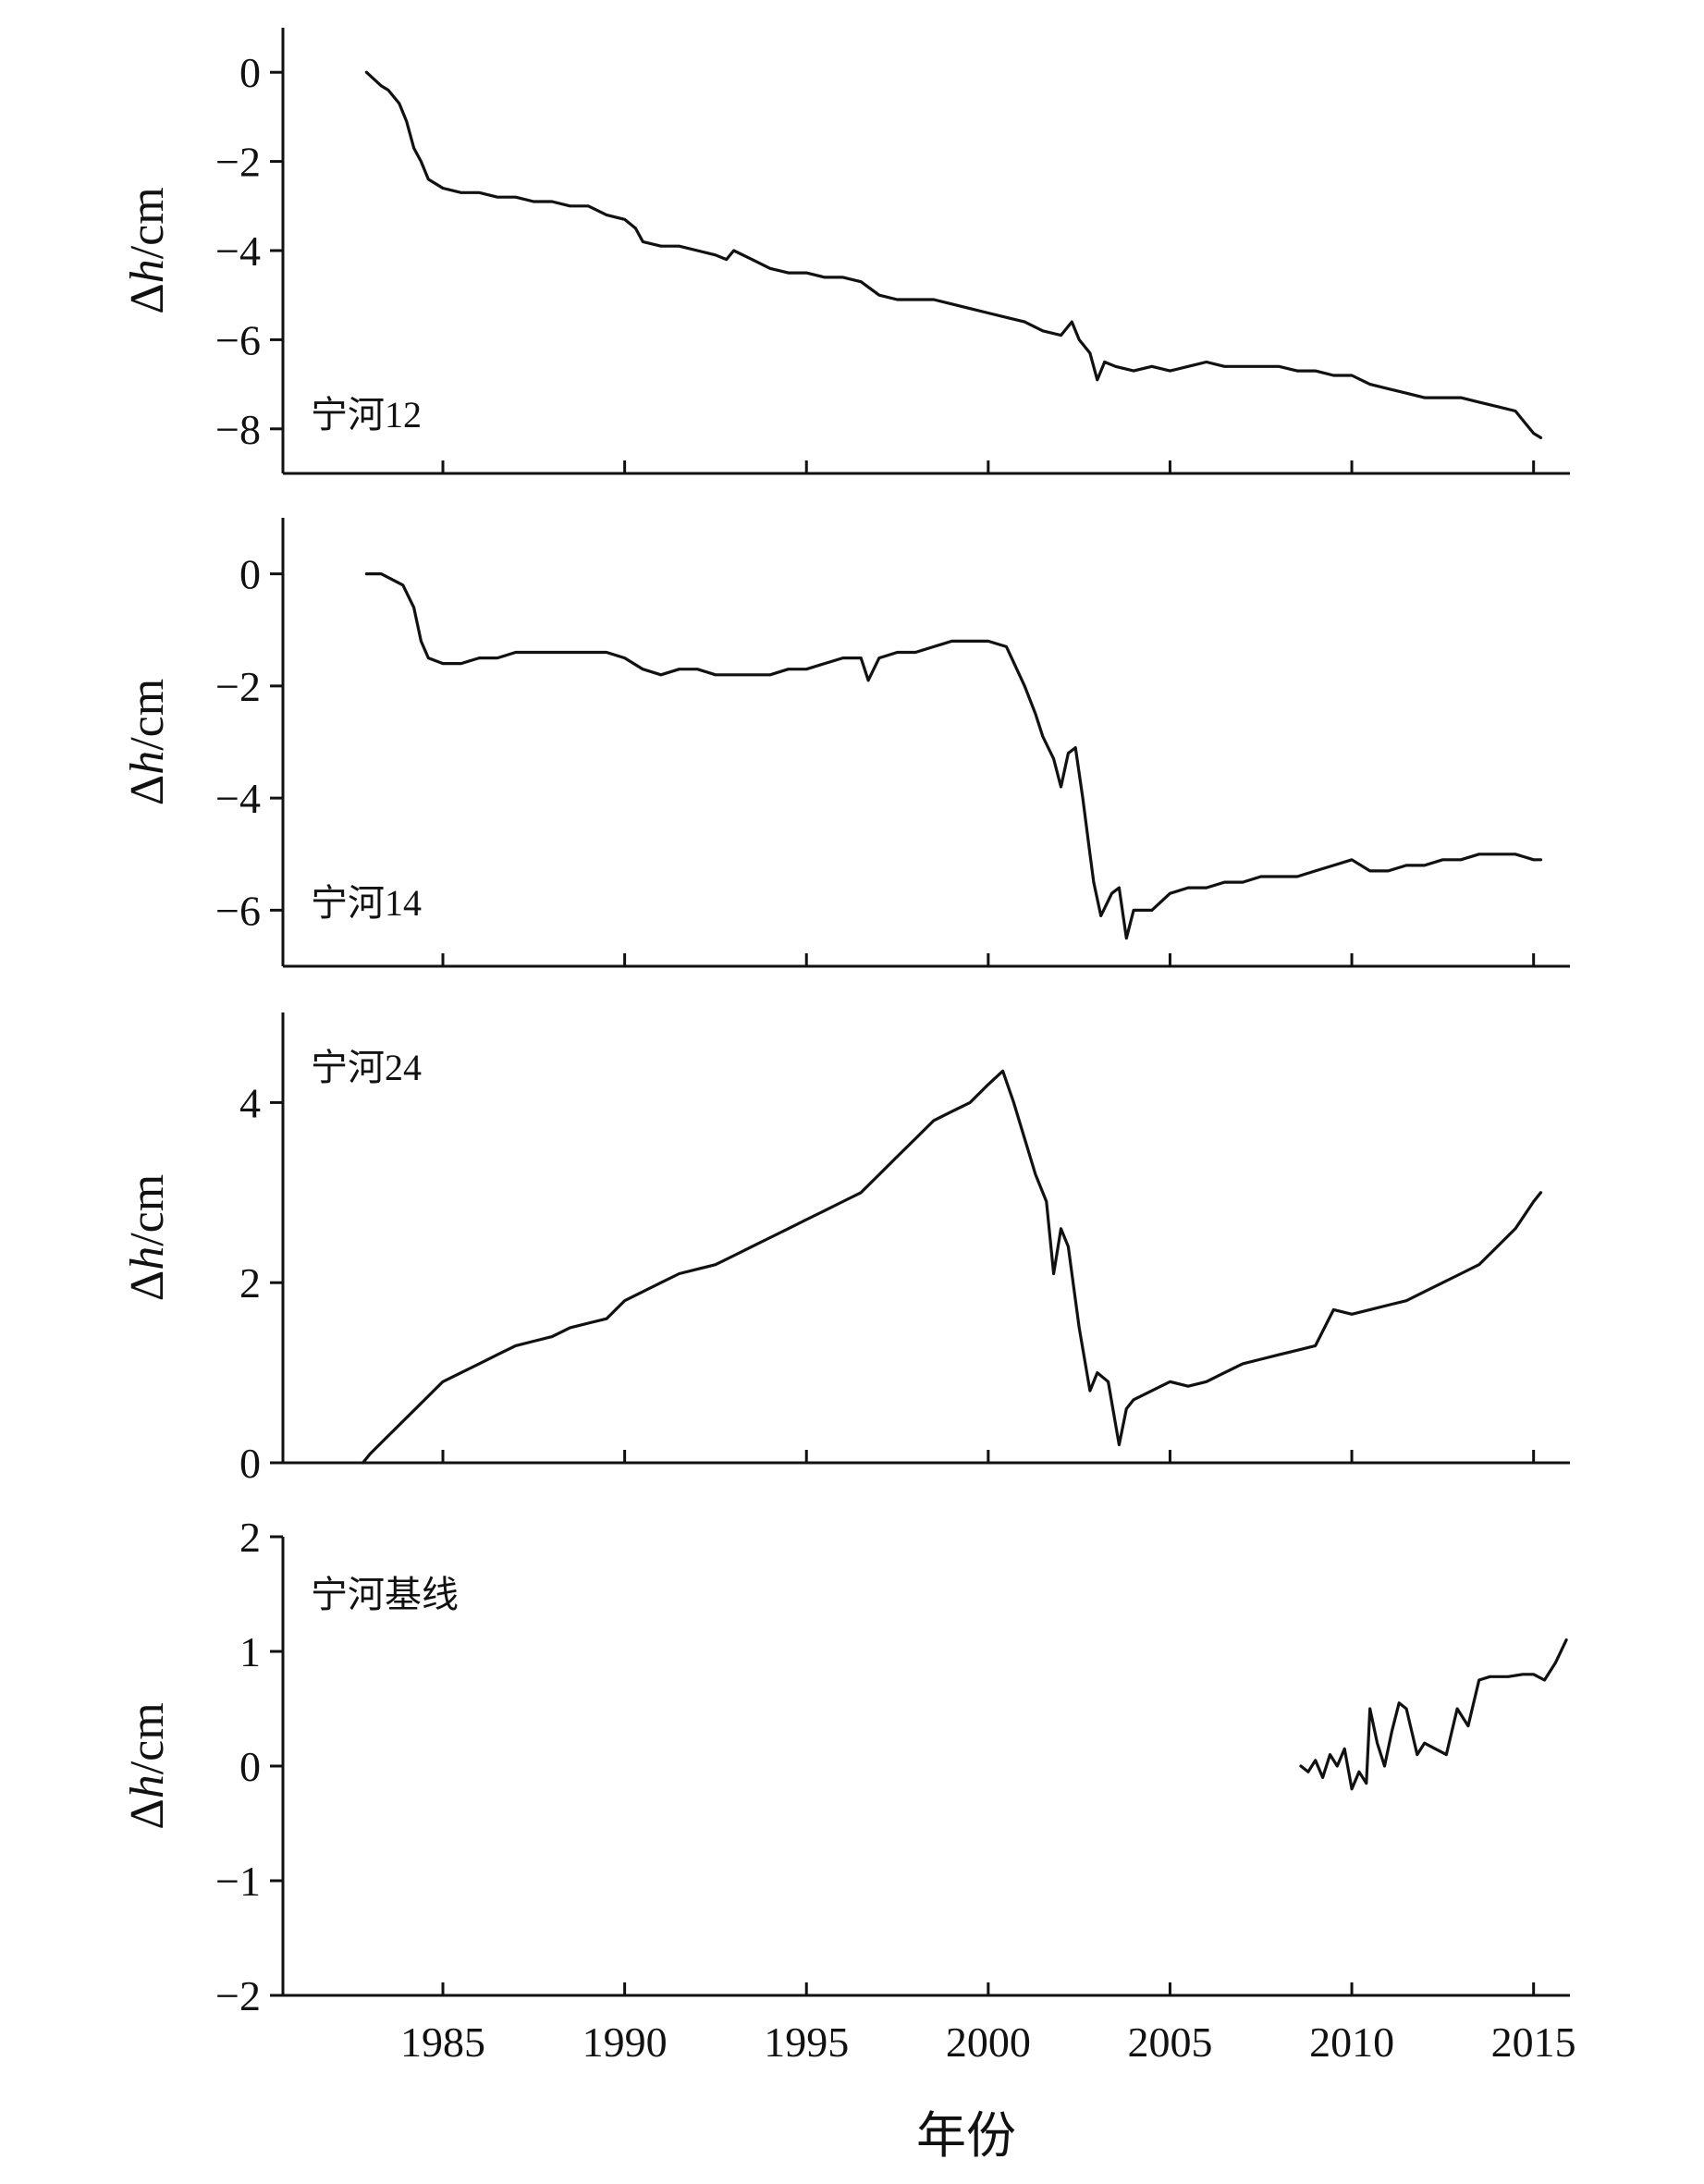 The width and height of the screenshot is (1704, 2184). I want to click on x-tick-label: 1995, so click(807, 2042).